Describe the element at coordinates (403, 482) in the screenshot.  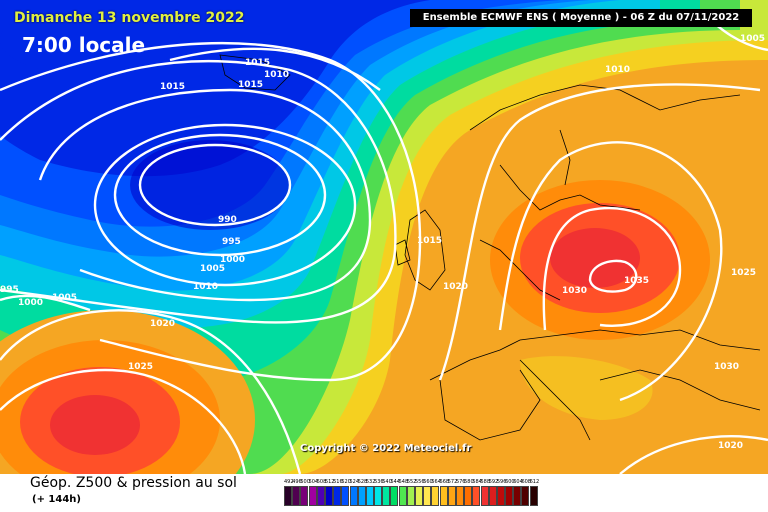
I see `scale-value: 548` at that location.